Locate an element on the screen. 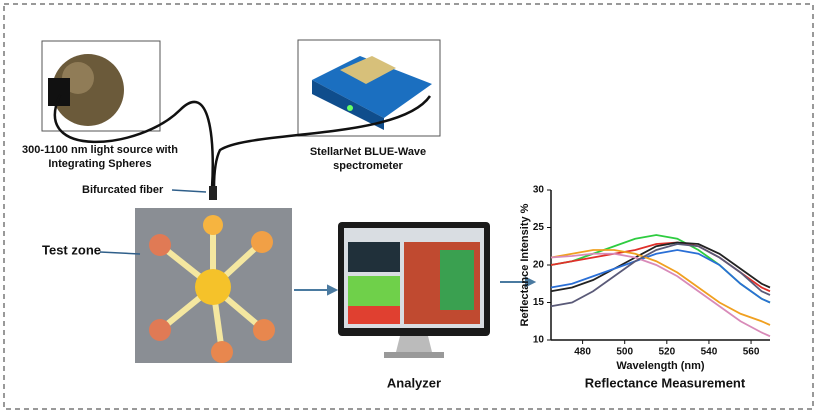  y-tick-label: 20 is located at coordinates (539, 265).